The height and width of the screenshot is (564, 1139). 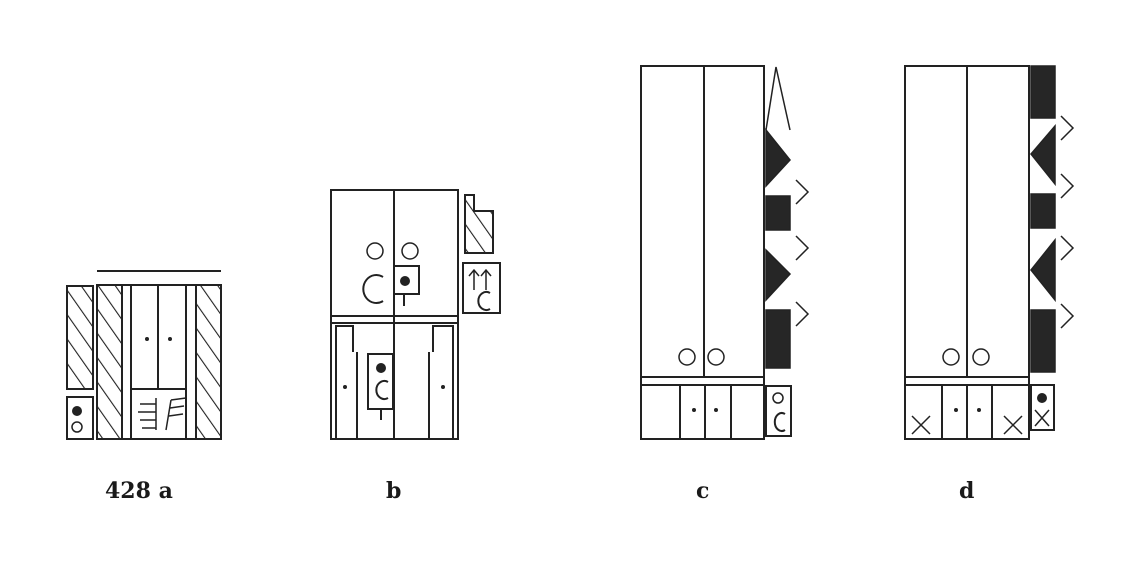 I want to click on panel-a, so click(x=144, y=355).